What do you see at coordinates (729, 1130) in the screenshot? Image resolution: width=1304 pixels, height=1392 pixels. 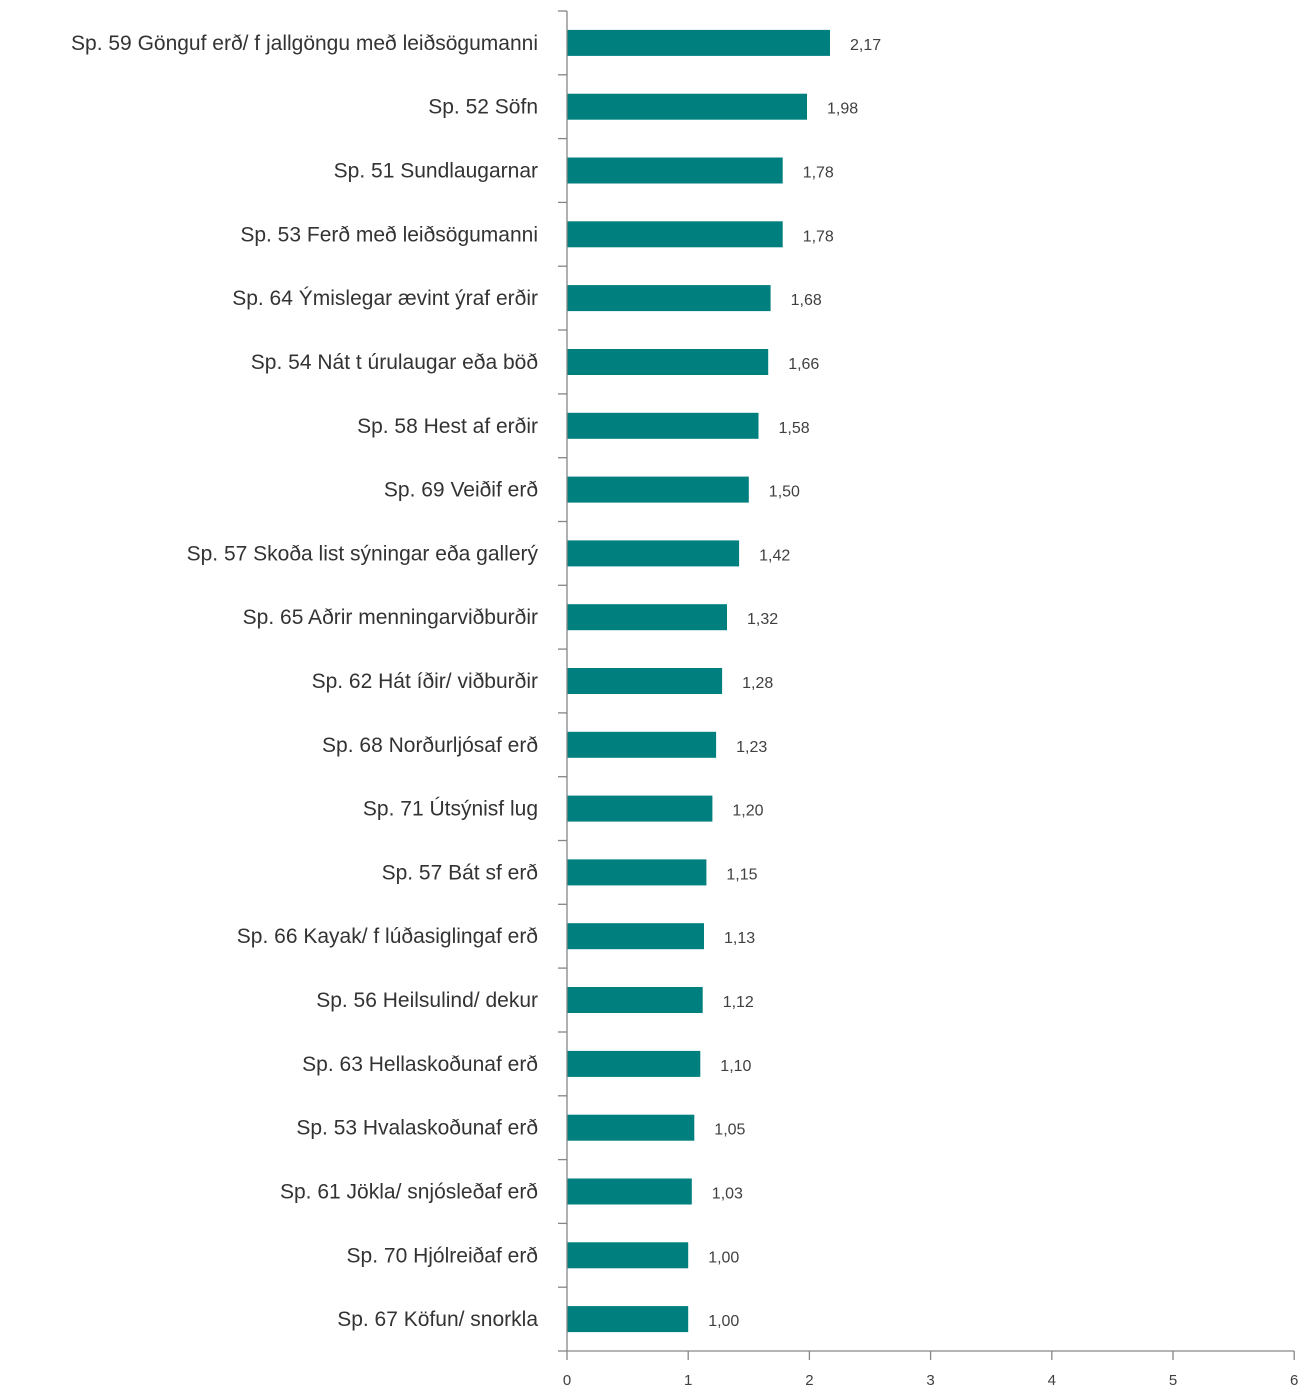 I see `data-label: 1,05` at bounding box center [729, 1130].